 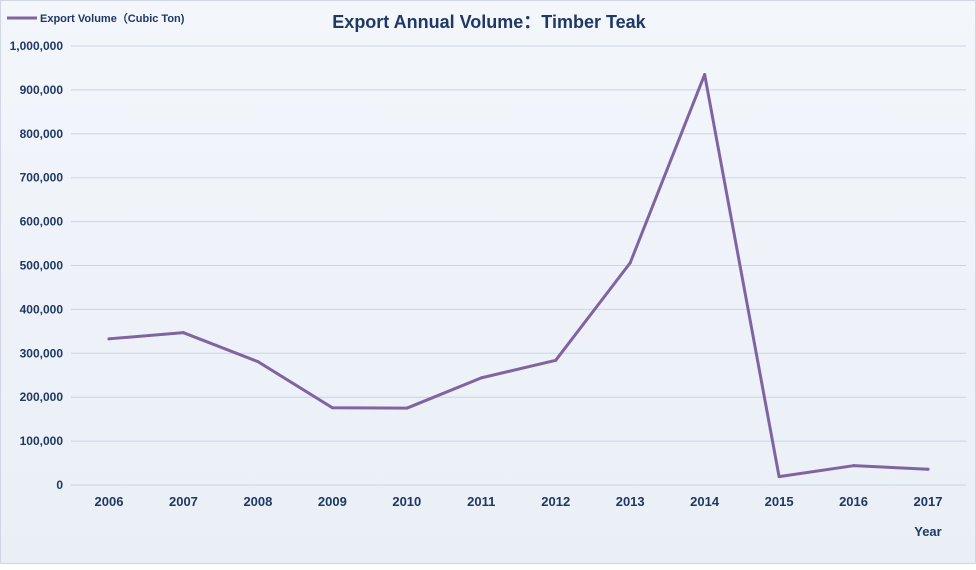 What do you see at coordinates (42, 90) in the screenshot?
I see `y-tick-label: 900,000` at bounding box center [42, 90].